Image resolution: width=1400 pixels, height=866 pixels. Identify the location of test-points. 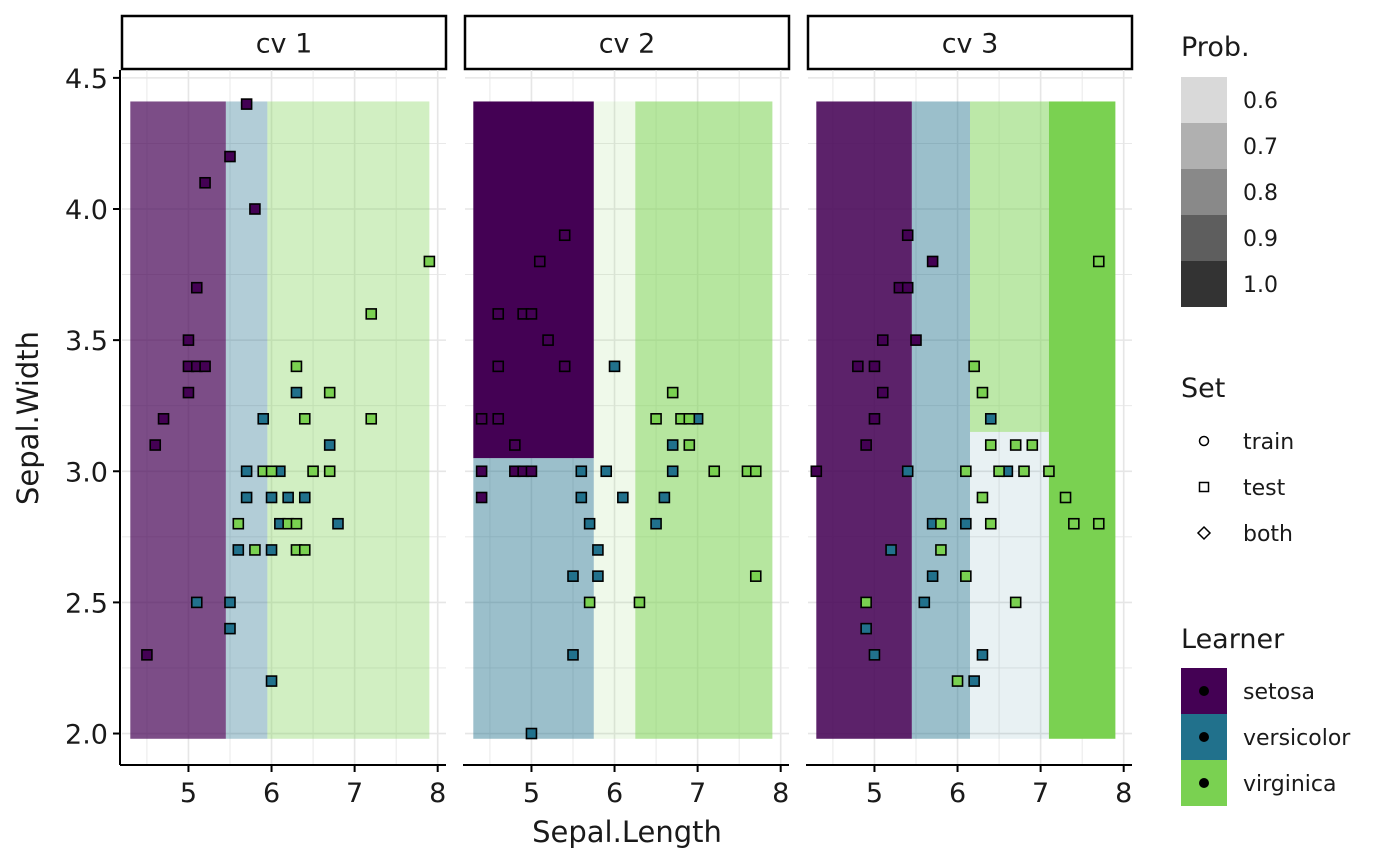
(618, 484).